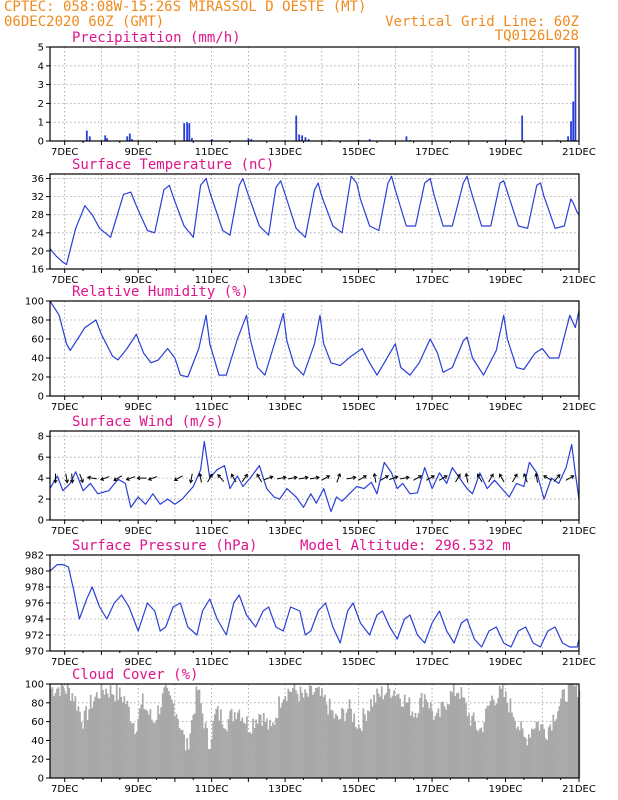 The height and width of the screenshot is (800, 618). Describe the element at coordinates (405, 546) in the screenshot. I see `model-altitude-label: Model Altitude: 296.532 m` at that location.